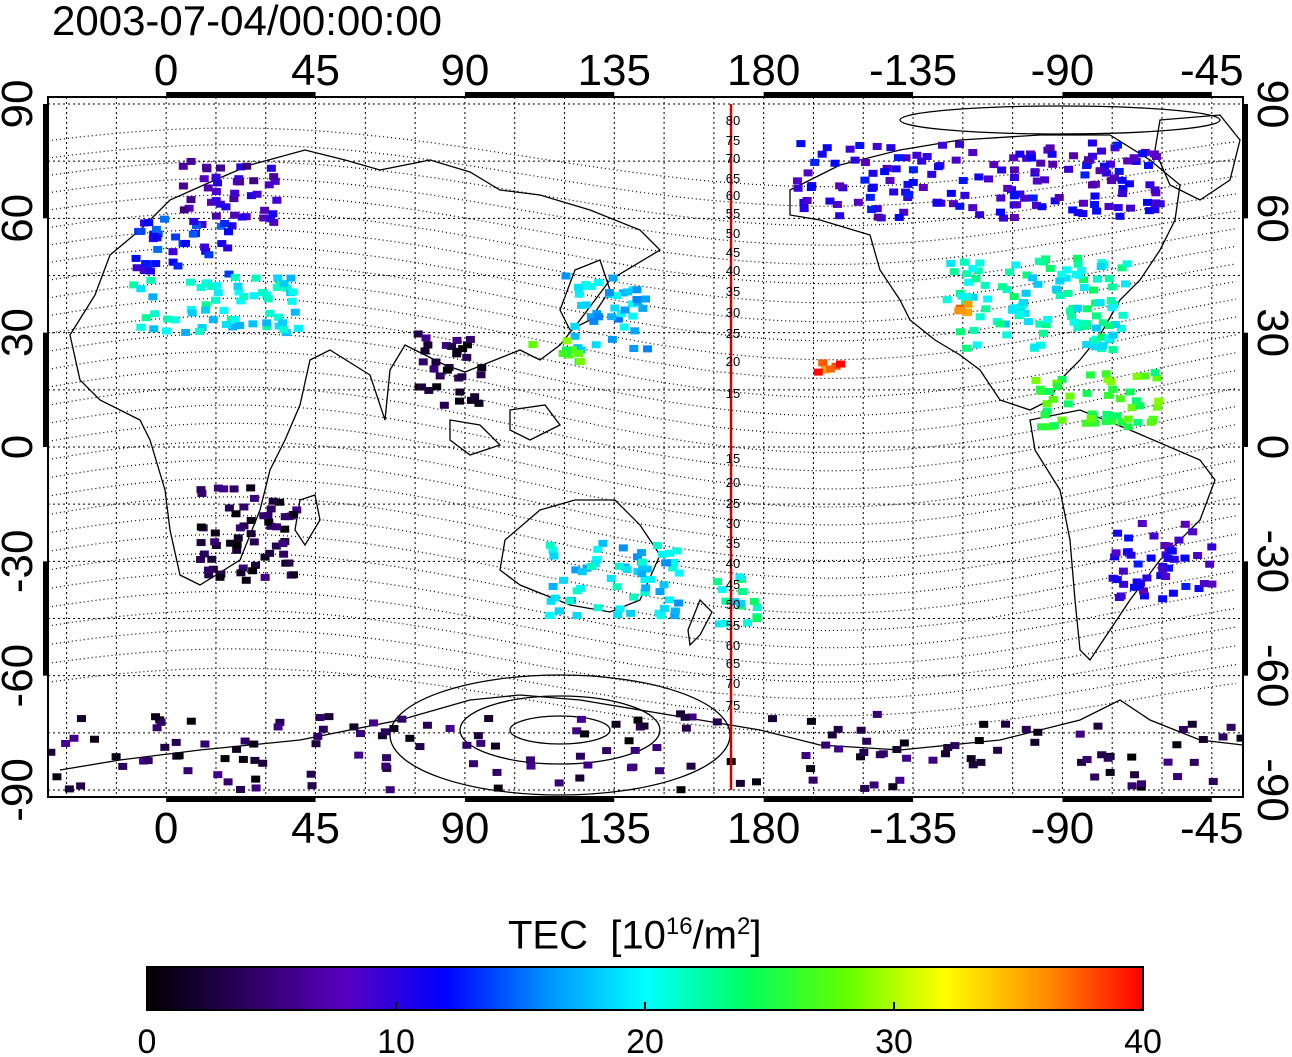  Describe the element at coordinates (733, 195) in the screenshot. I see `contour-label: 60` at that location.